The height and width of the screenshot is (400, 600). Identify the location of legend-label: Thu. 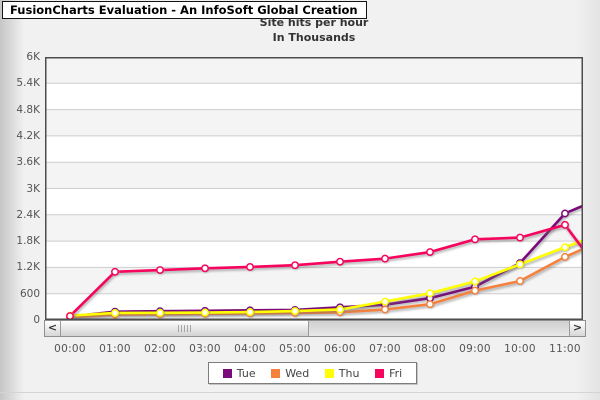
(349, 373).